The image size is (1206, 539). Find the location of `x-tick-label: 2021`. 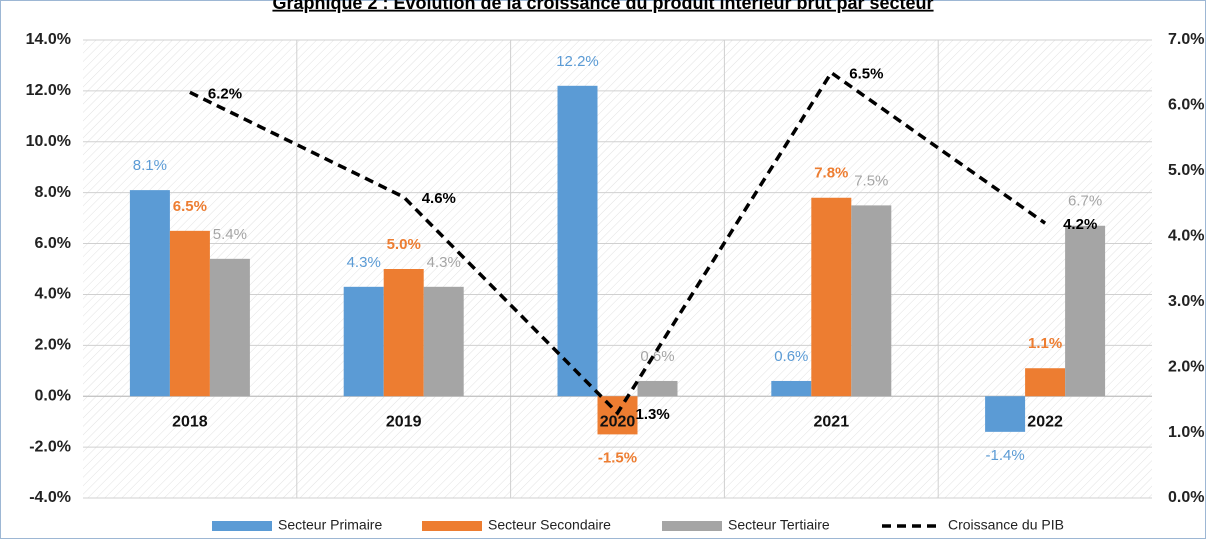

x-tick-label: 2021 is located at coordinates (832, 421).